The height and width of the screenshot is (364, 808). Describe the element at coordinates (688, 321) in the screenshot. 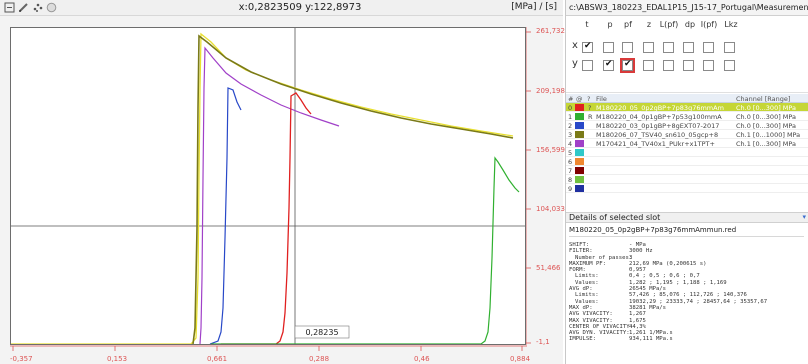

I see `detail-row: MAX VIVACITY: 1,675` at that location.